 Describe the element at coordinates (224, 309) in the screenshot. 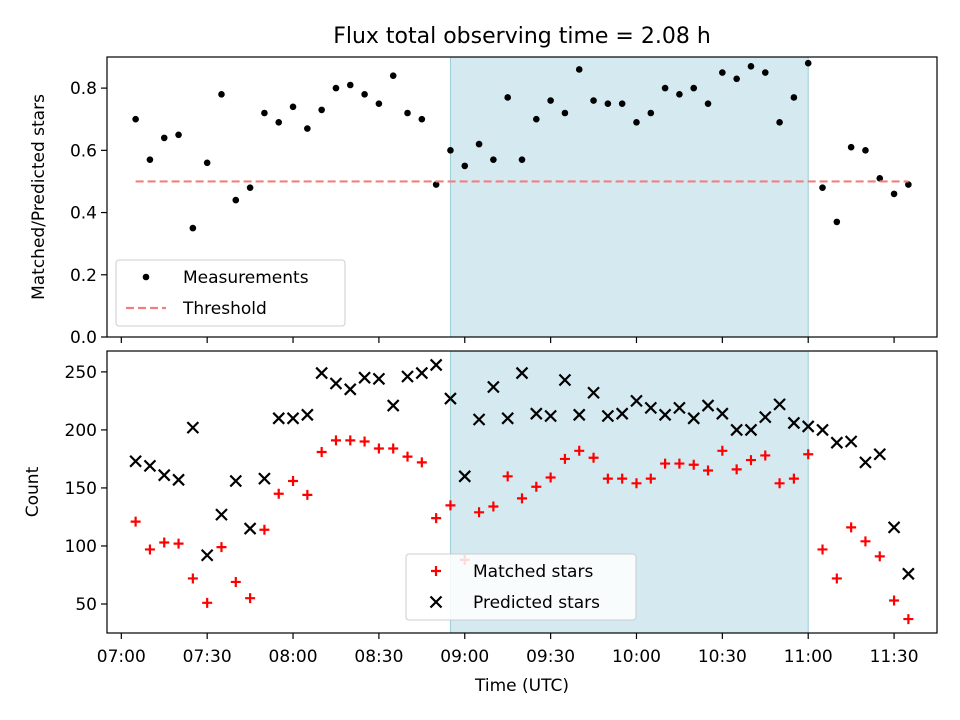

I see `legend-label: Threshold` at that location.